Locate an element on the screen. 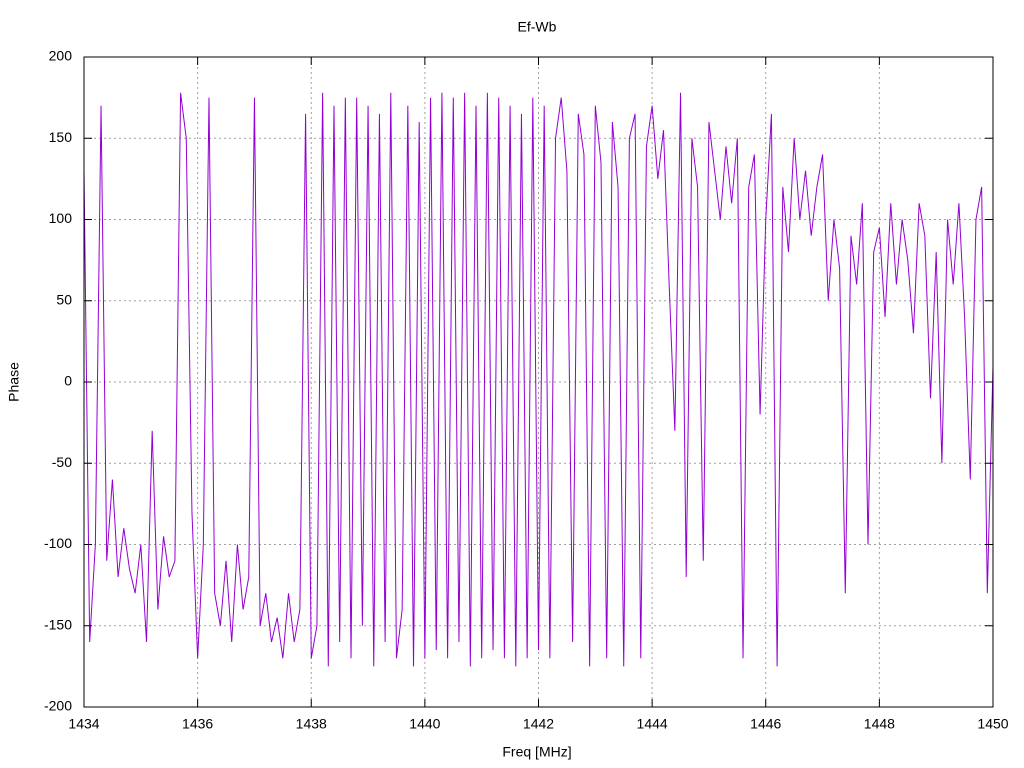 This screenshot has height=768, width=1024. y-tick-label: 200 is located at coordinates (61, 56).